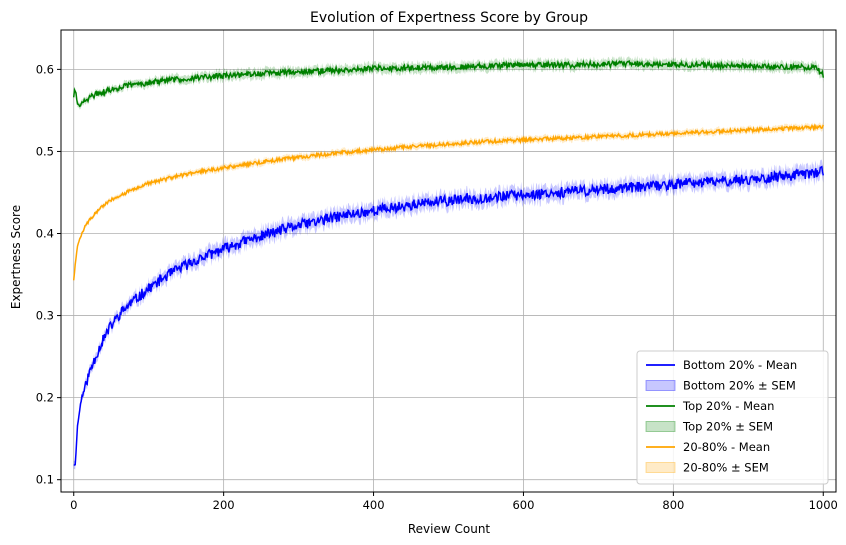 Image resolution: width=846 pixels, height=545 pixels. What do you see at coordinates (823, 505) in the screenshot?
I see `x-tick-label: 1000` at bounding box center [823, 505].